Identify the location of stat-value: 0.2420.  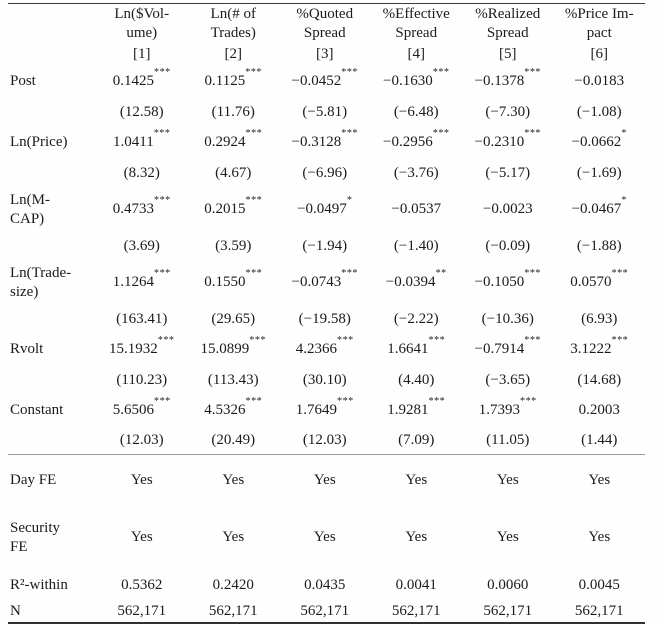
(233, 585).